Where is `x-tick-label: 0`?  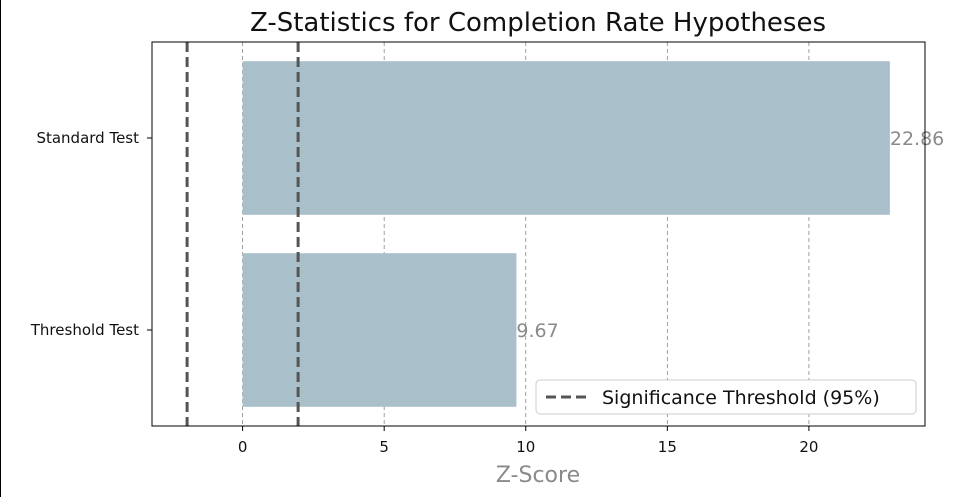 x-tick-label: 0 is located at coordinates (243, 447).